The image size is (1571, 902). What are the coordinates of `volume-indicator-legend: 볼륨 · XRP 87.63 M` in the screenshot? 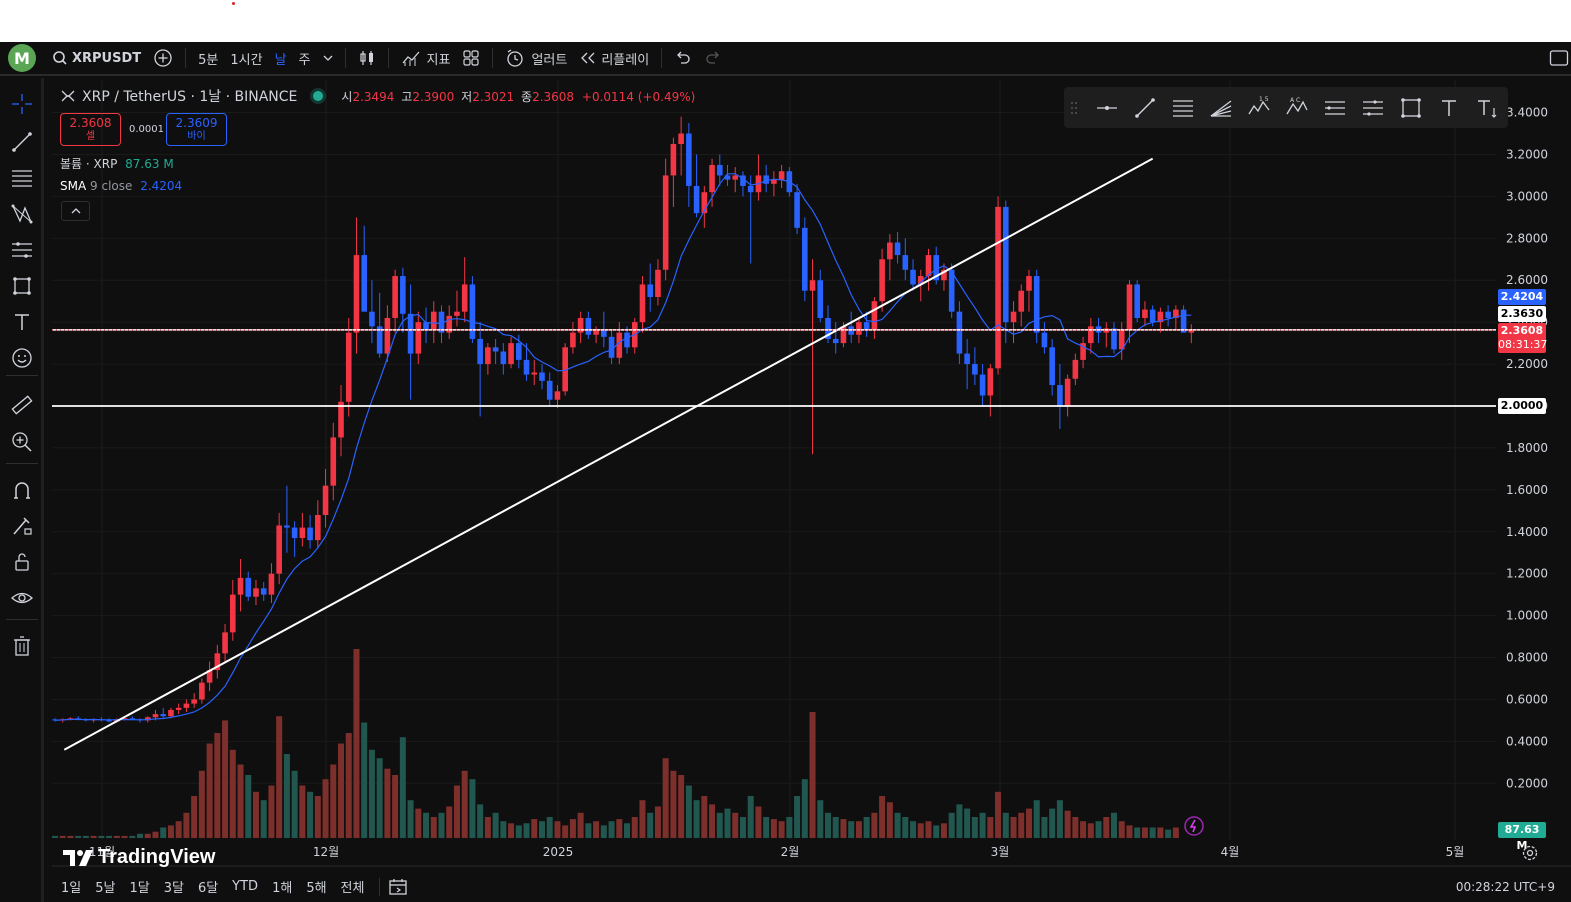 It's located at (117, 163).